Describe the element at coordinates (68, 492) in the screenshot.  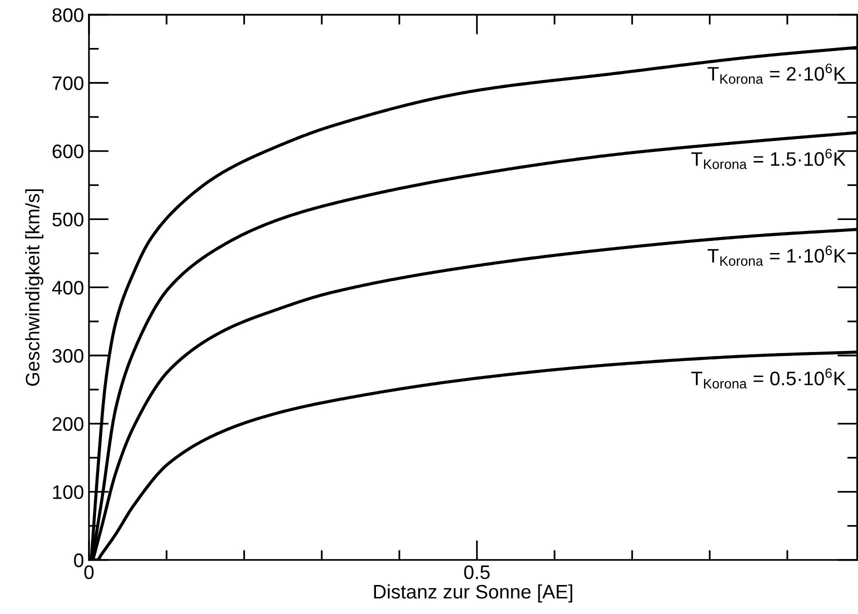
I see `y-tick-label: 100` at that location.